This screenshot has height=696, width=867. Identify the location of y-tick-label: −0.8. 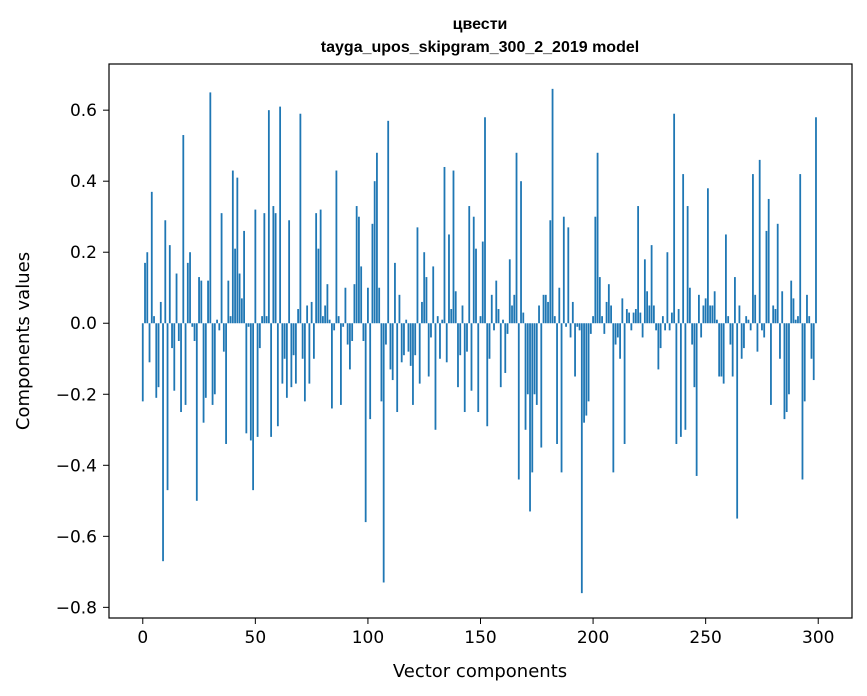
(76, 608).